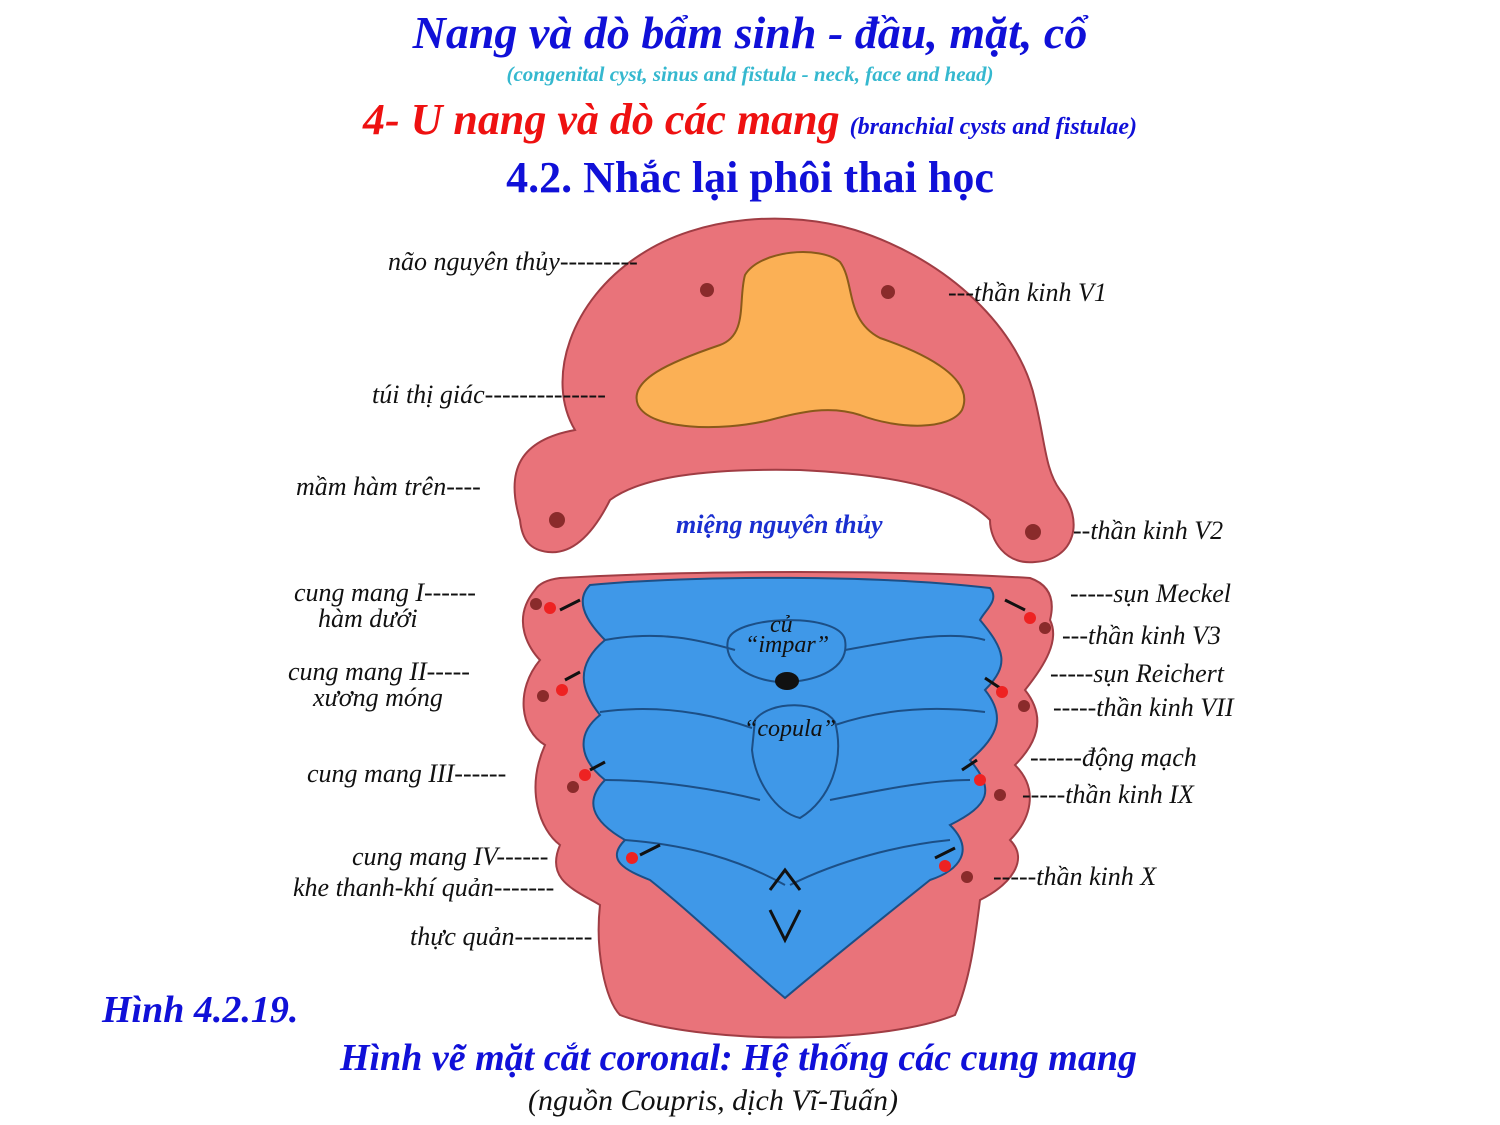  What do you see at coordinates (1108, 794) in the screenshot?
I see `label-than-kinh-ix: -----thần kinh IX` at bounding box center [1108, 794].